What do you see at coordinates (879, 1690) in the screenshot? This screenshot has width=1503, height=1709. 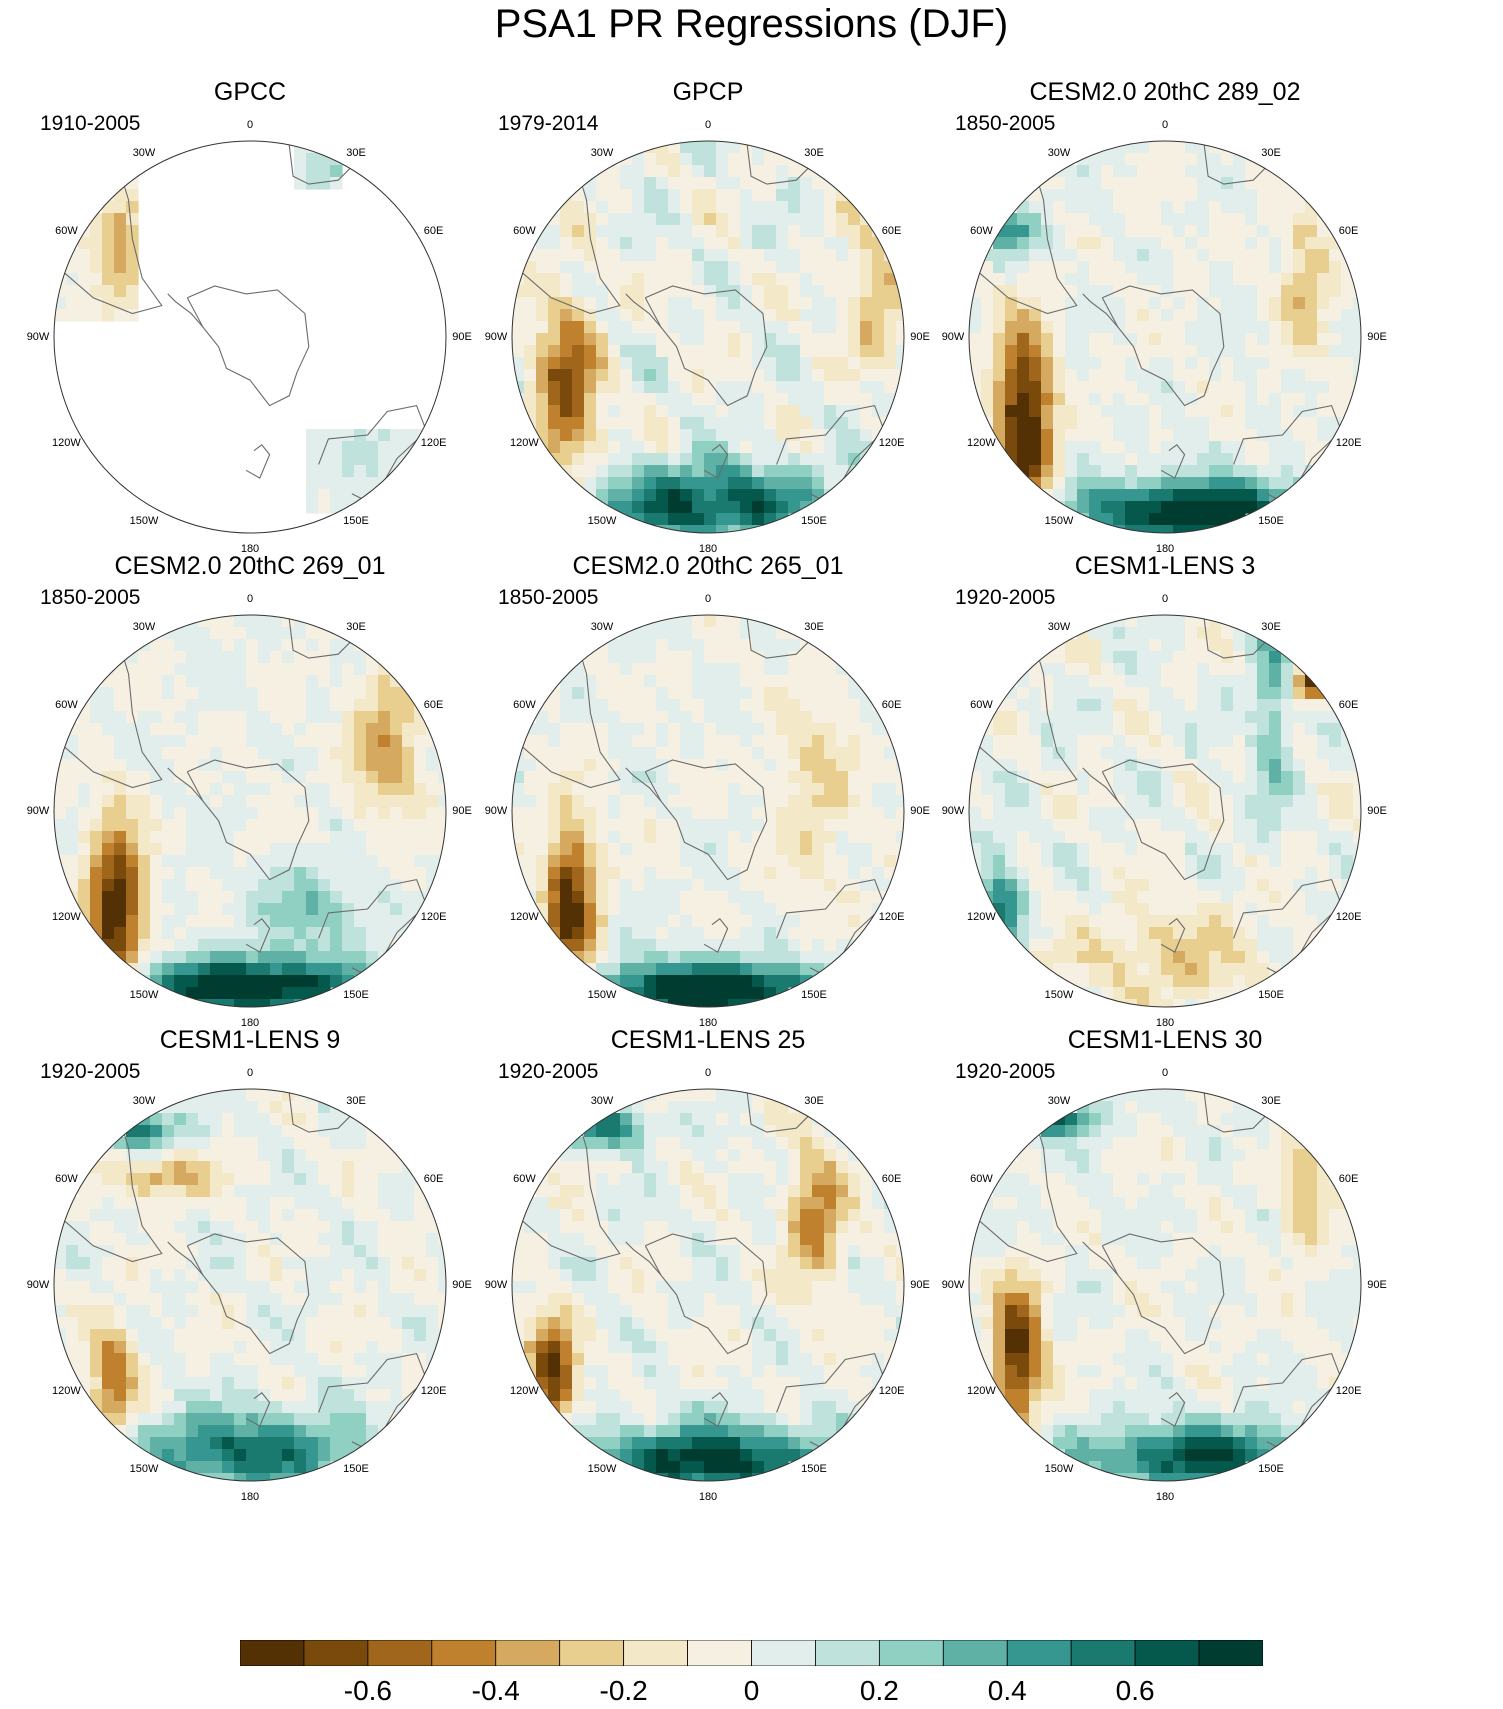 I see `colorbar-tick-label: 0.2` at bounding box center [879, 1690].